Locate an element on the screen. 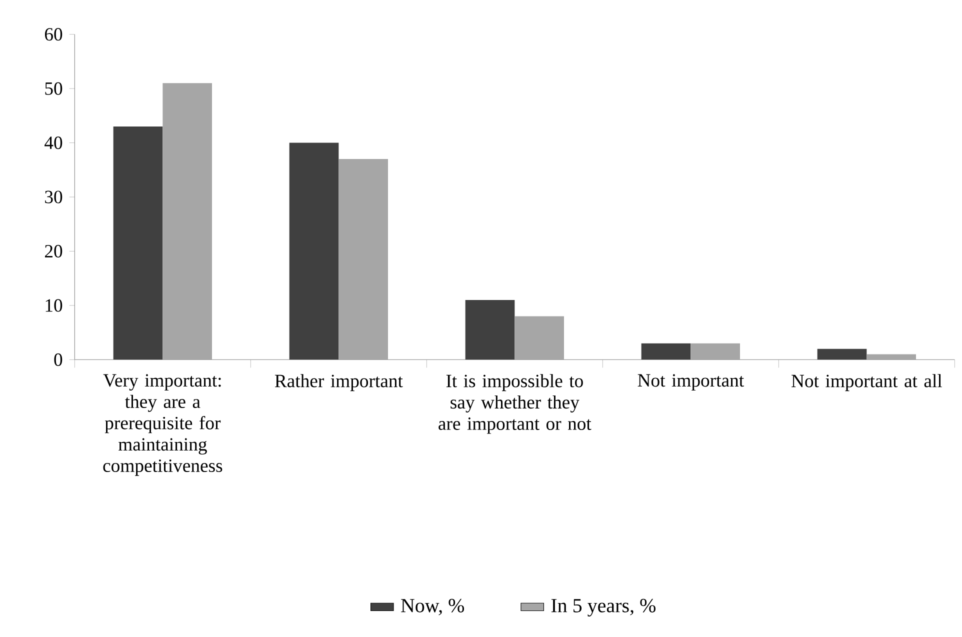 The image size is (962, 637). y-tick-label: 30 is located at coordinates (53, 197).